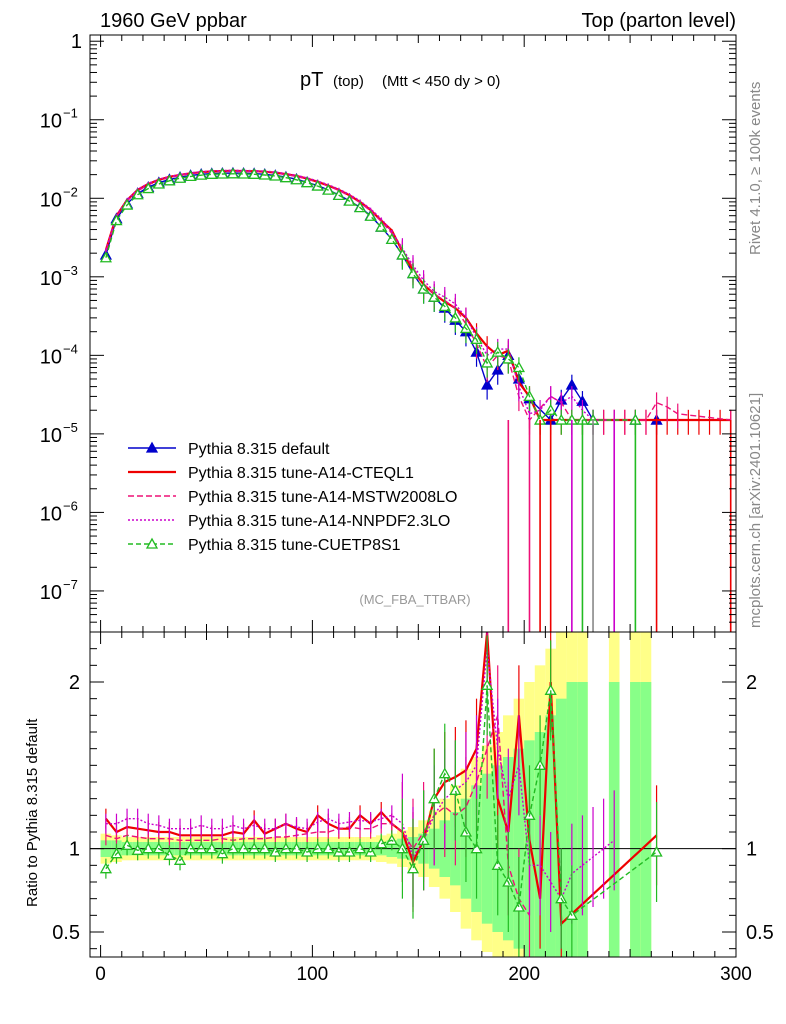  What do you see at coordinates (755, 168) in the screenshot?
I see `rivet-side-label: Rivet 4.1.0, ≥ 100k events` at bounding box center [755, 168].